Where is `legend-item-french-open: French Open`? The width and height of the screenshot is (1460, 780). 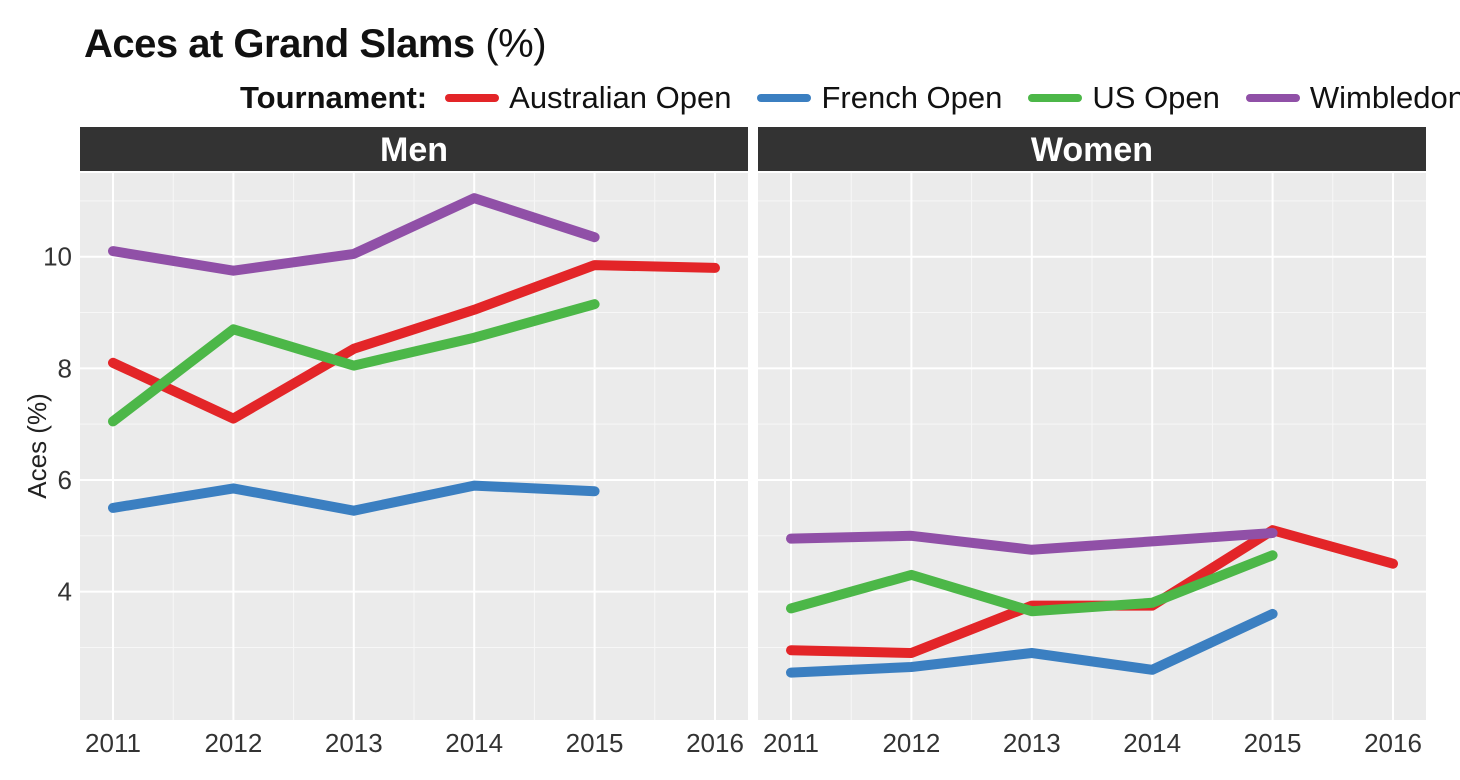
legend-item-french-open: French Open is located at coordinates (879, 98).